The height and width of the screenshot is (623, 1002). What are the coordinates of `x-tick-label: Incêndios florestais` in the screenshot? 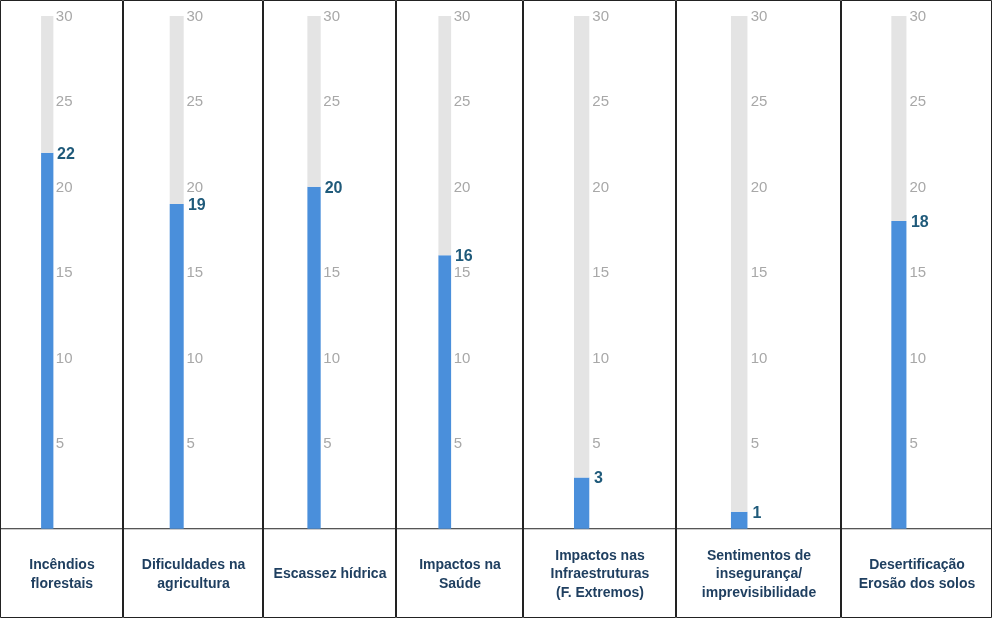 It's located at (62, 573).